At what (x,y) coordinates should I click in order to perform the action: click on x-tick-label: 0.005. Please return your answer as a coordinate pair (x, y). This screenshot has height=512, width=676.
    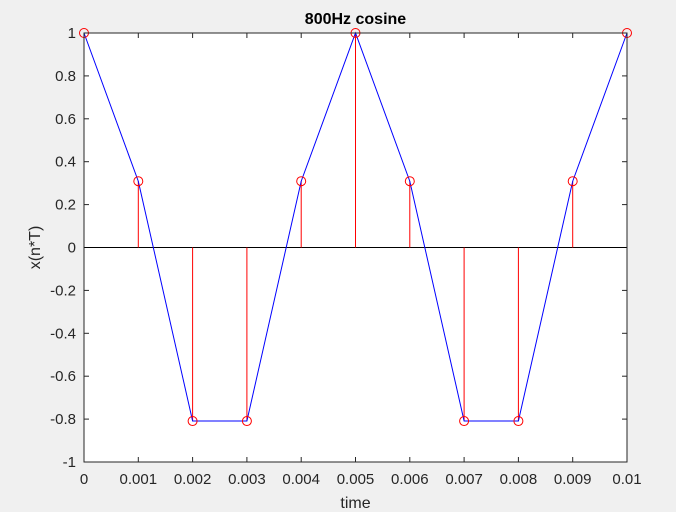
    Looking at the image, I should click on (356, 479).